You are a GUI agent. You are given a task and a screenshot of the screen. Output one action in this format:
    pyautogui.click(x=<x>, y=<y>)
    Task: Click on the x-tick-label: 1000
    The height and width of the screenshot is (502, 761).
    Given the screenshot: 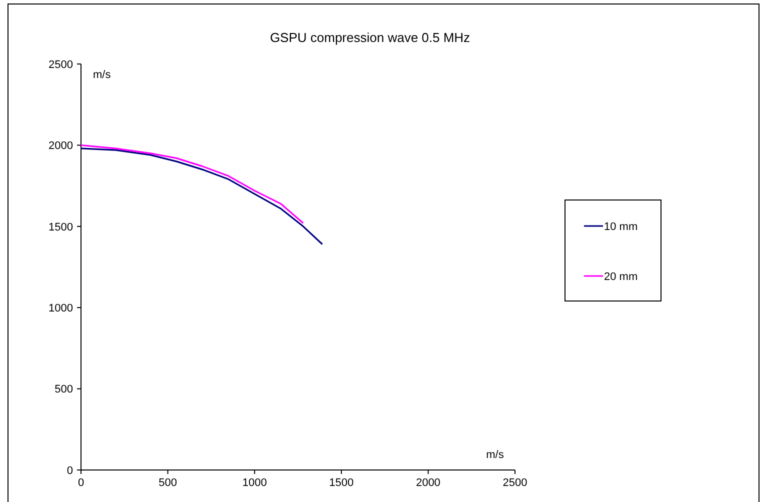 What is the action you would take?
    pyautogui.click(x=254, y=483)
    